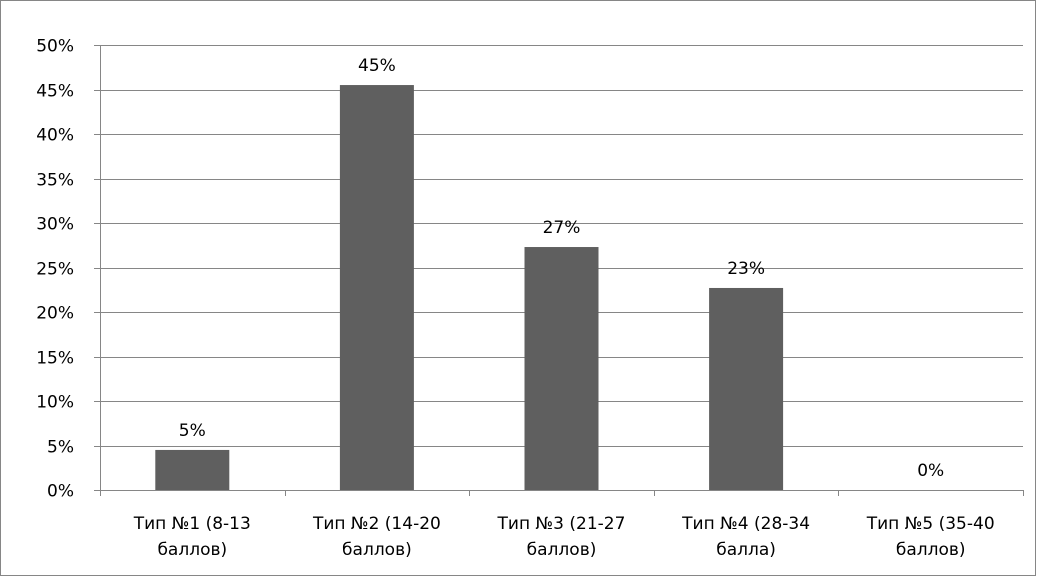  Describe the element at coordinates (60, 492) in the screenshot. I see `y-tick-label: 0%` at that location.